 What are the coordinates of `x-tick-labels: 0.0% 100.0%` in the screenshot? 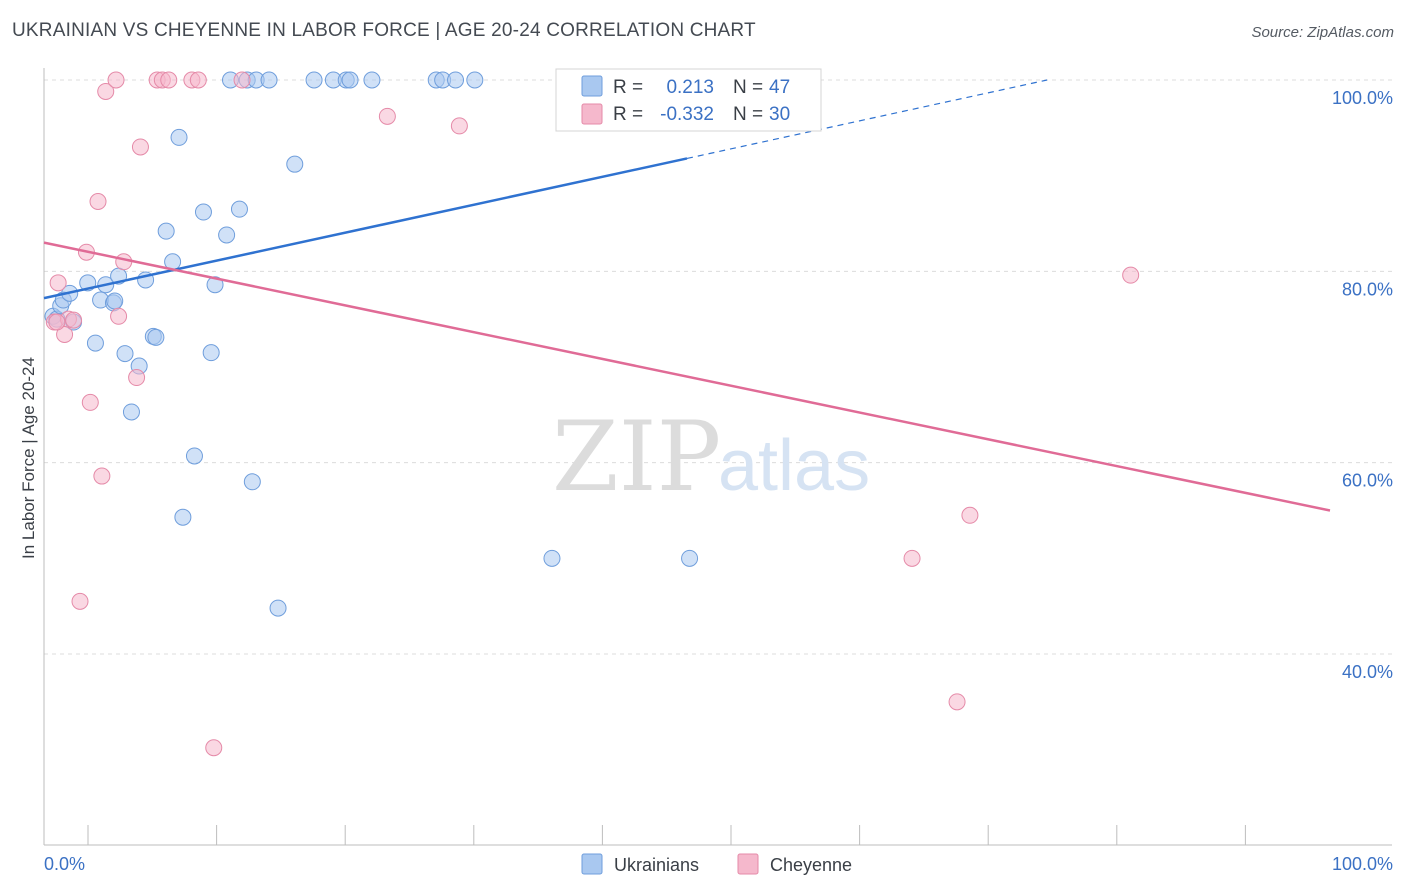 It's located at (718, 864).